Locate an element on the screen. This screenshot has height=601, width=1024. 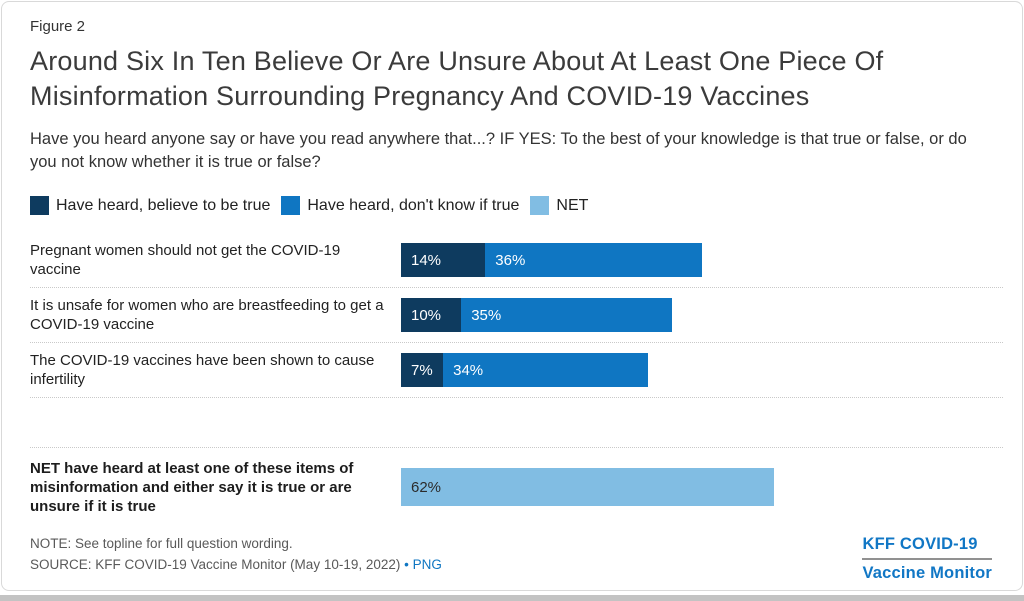
legend-label: Have heard, believe to be true is located at coordinates (163, 205).